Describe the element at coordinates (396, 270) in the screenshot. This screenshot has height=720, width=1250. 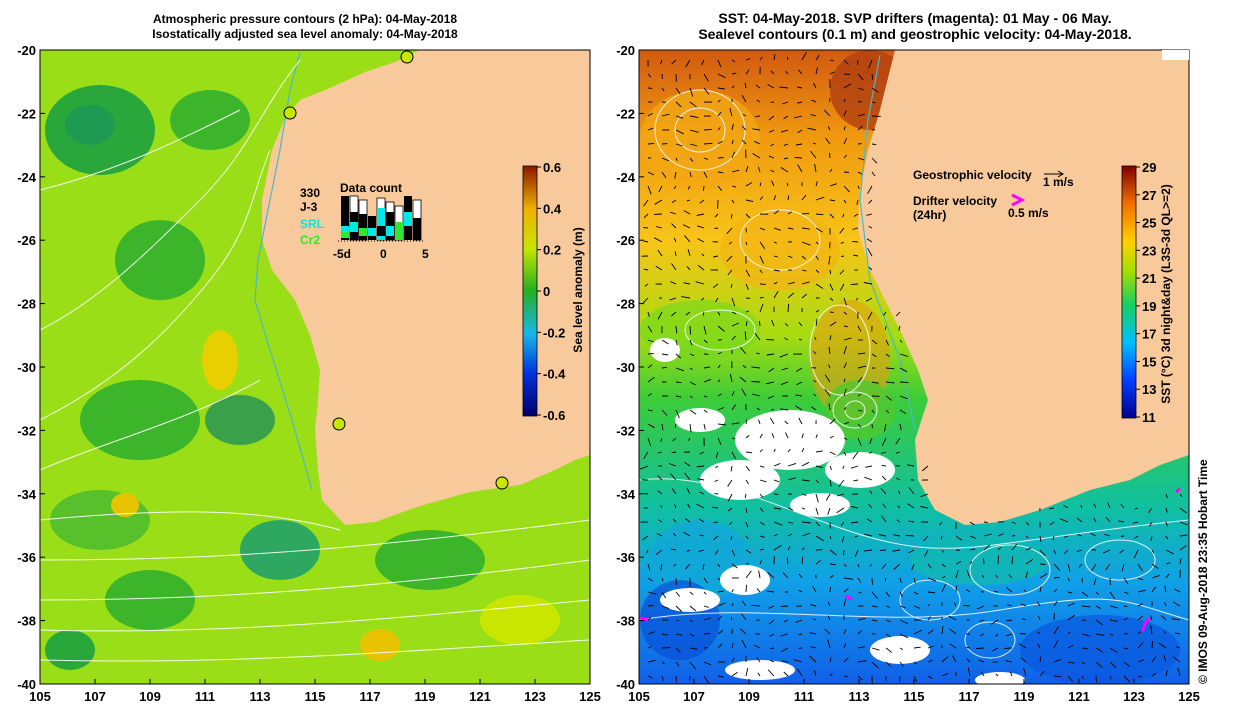
I see `tide-gauges` at that location.